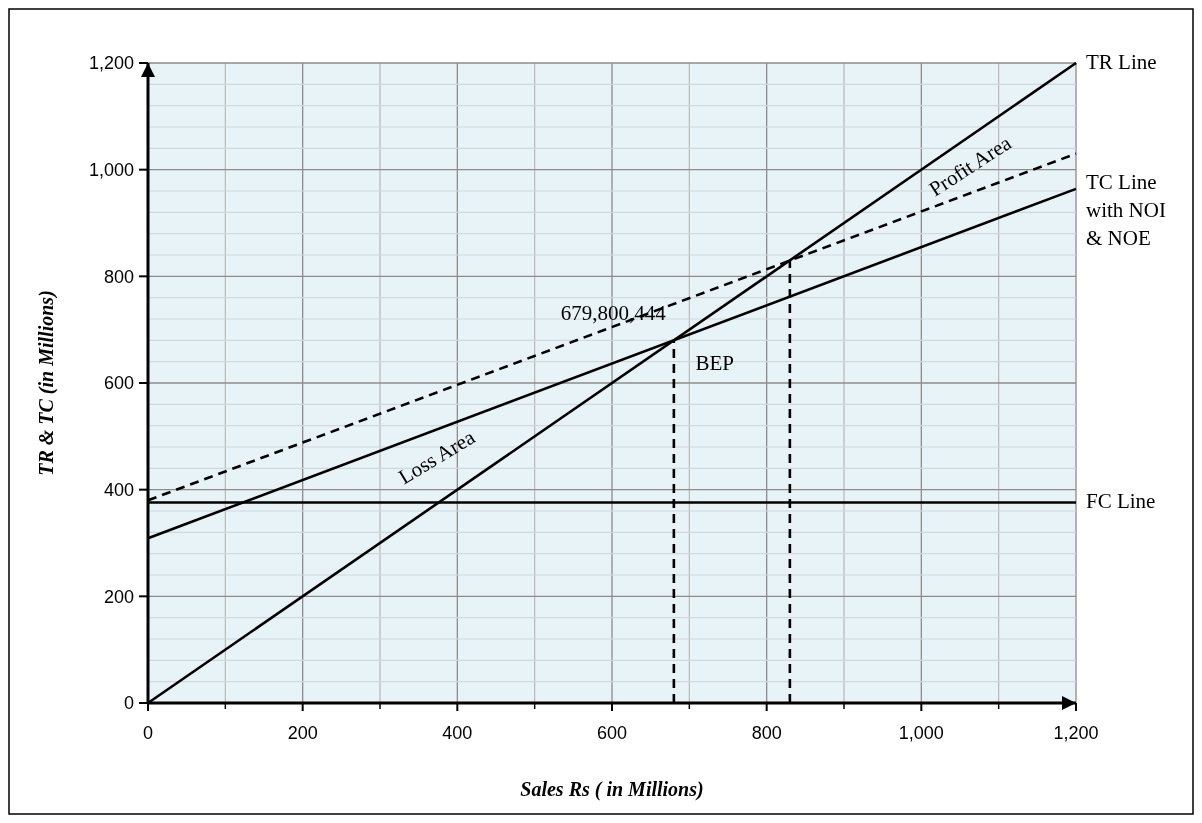 The image size is (1202, 823). I want to click on x-tick-label: 0, so click(148, 733).